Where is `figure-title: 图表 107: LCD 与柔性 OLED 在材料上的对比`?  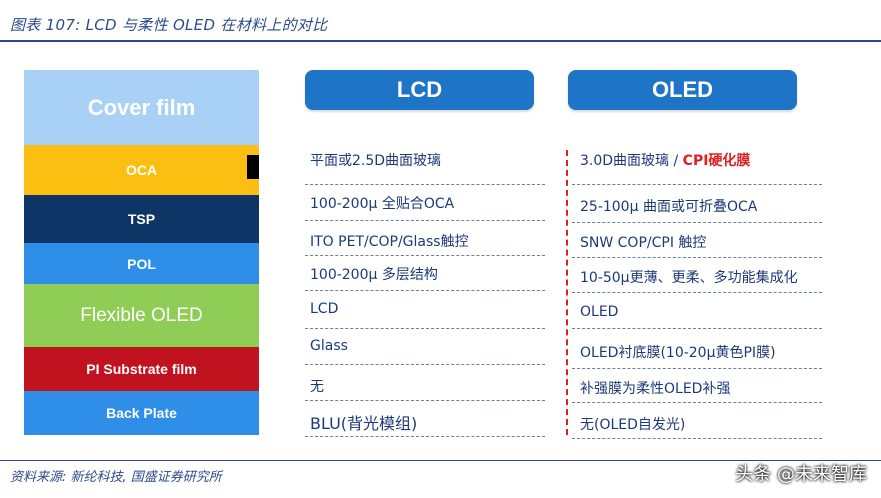 figure-title: 图表 107: LCD 与柔性 OLED 在材料上的对比 is located at coordinates (169, 25).